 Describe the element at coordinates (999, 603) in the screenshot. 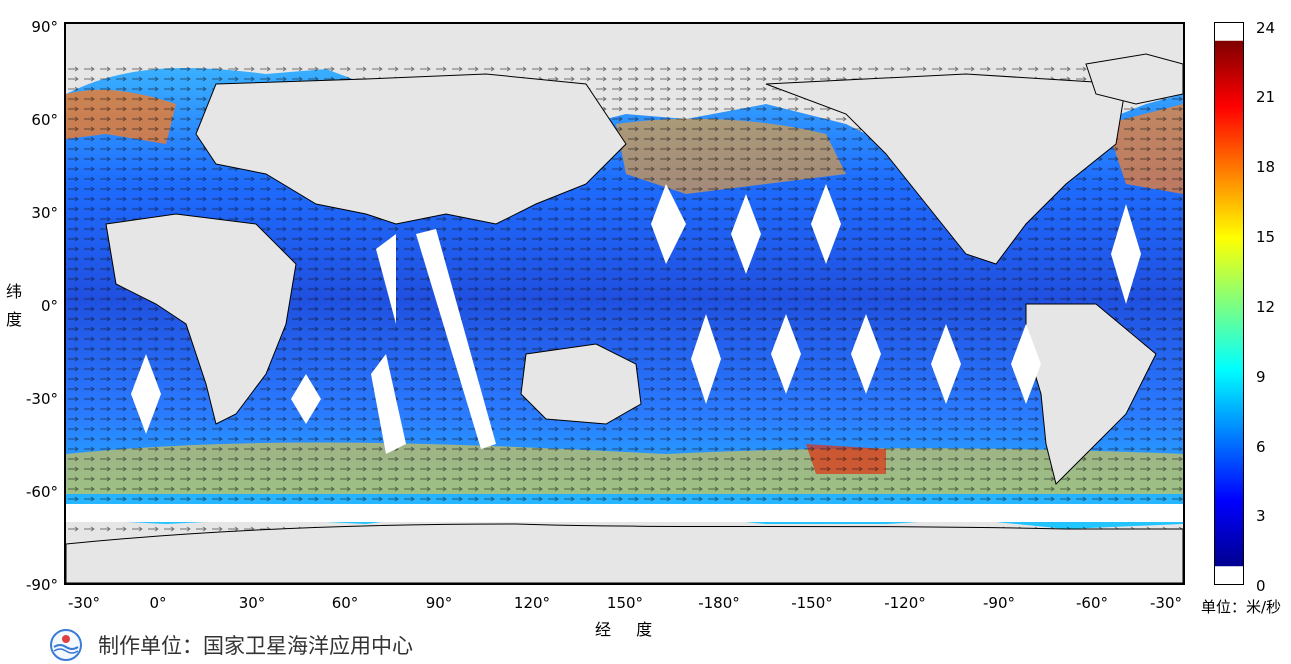

I see `x-tick-label: -90°` at that location.